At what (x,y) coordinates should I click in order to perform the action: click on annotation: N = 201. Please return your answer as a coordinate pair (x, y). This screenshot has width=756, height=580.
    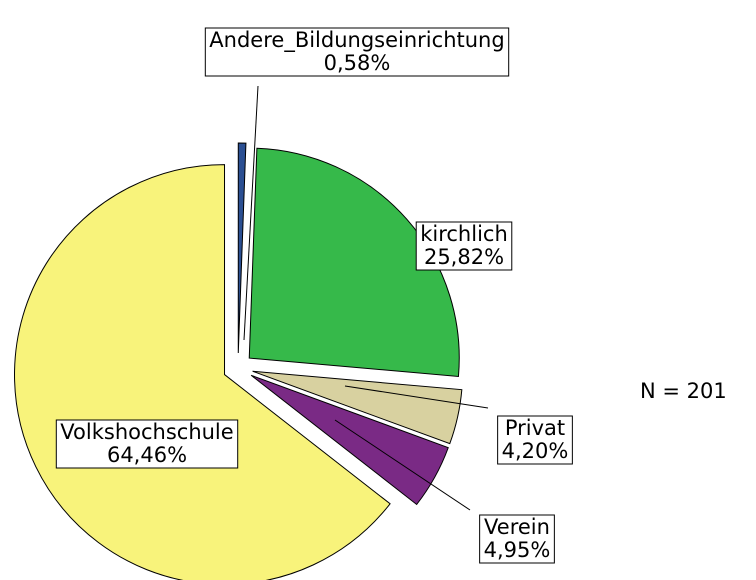
    Looking at the image, I should click on (683, 391).